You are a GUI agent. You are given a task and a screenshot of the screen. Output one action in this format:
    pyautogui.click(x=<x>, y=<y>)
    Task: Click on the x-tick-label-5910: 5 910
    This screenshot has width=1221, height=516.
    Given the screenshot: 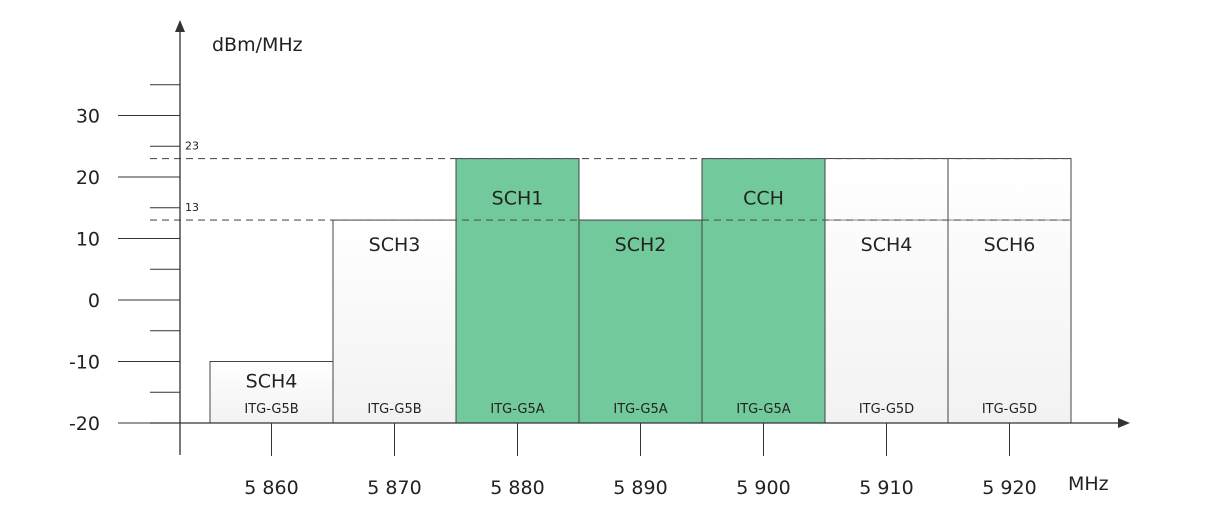 What is the action you would take?
    pyautogui.click(x=886, y=488)
    